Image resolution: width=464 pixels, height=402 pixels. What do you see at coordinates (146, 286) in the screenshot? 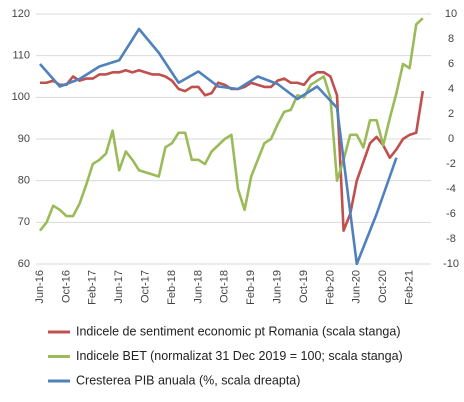
I see `x-tick-label: Oct-17` at bounding box center [146, 286].